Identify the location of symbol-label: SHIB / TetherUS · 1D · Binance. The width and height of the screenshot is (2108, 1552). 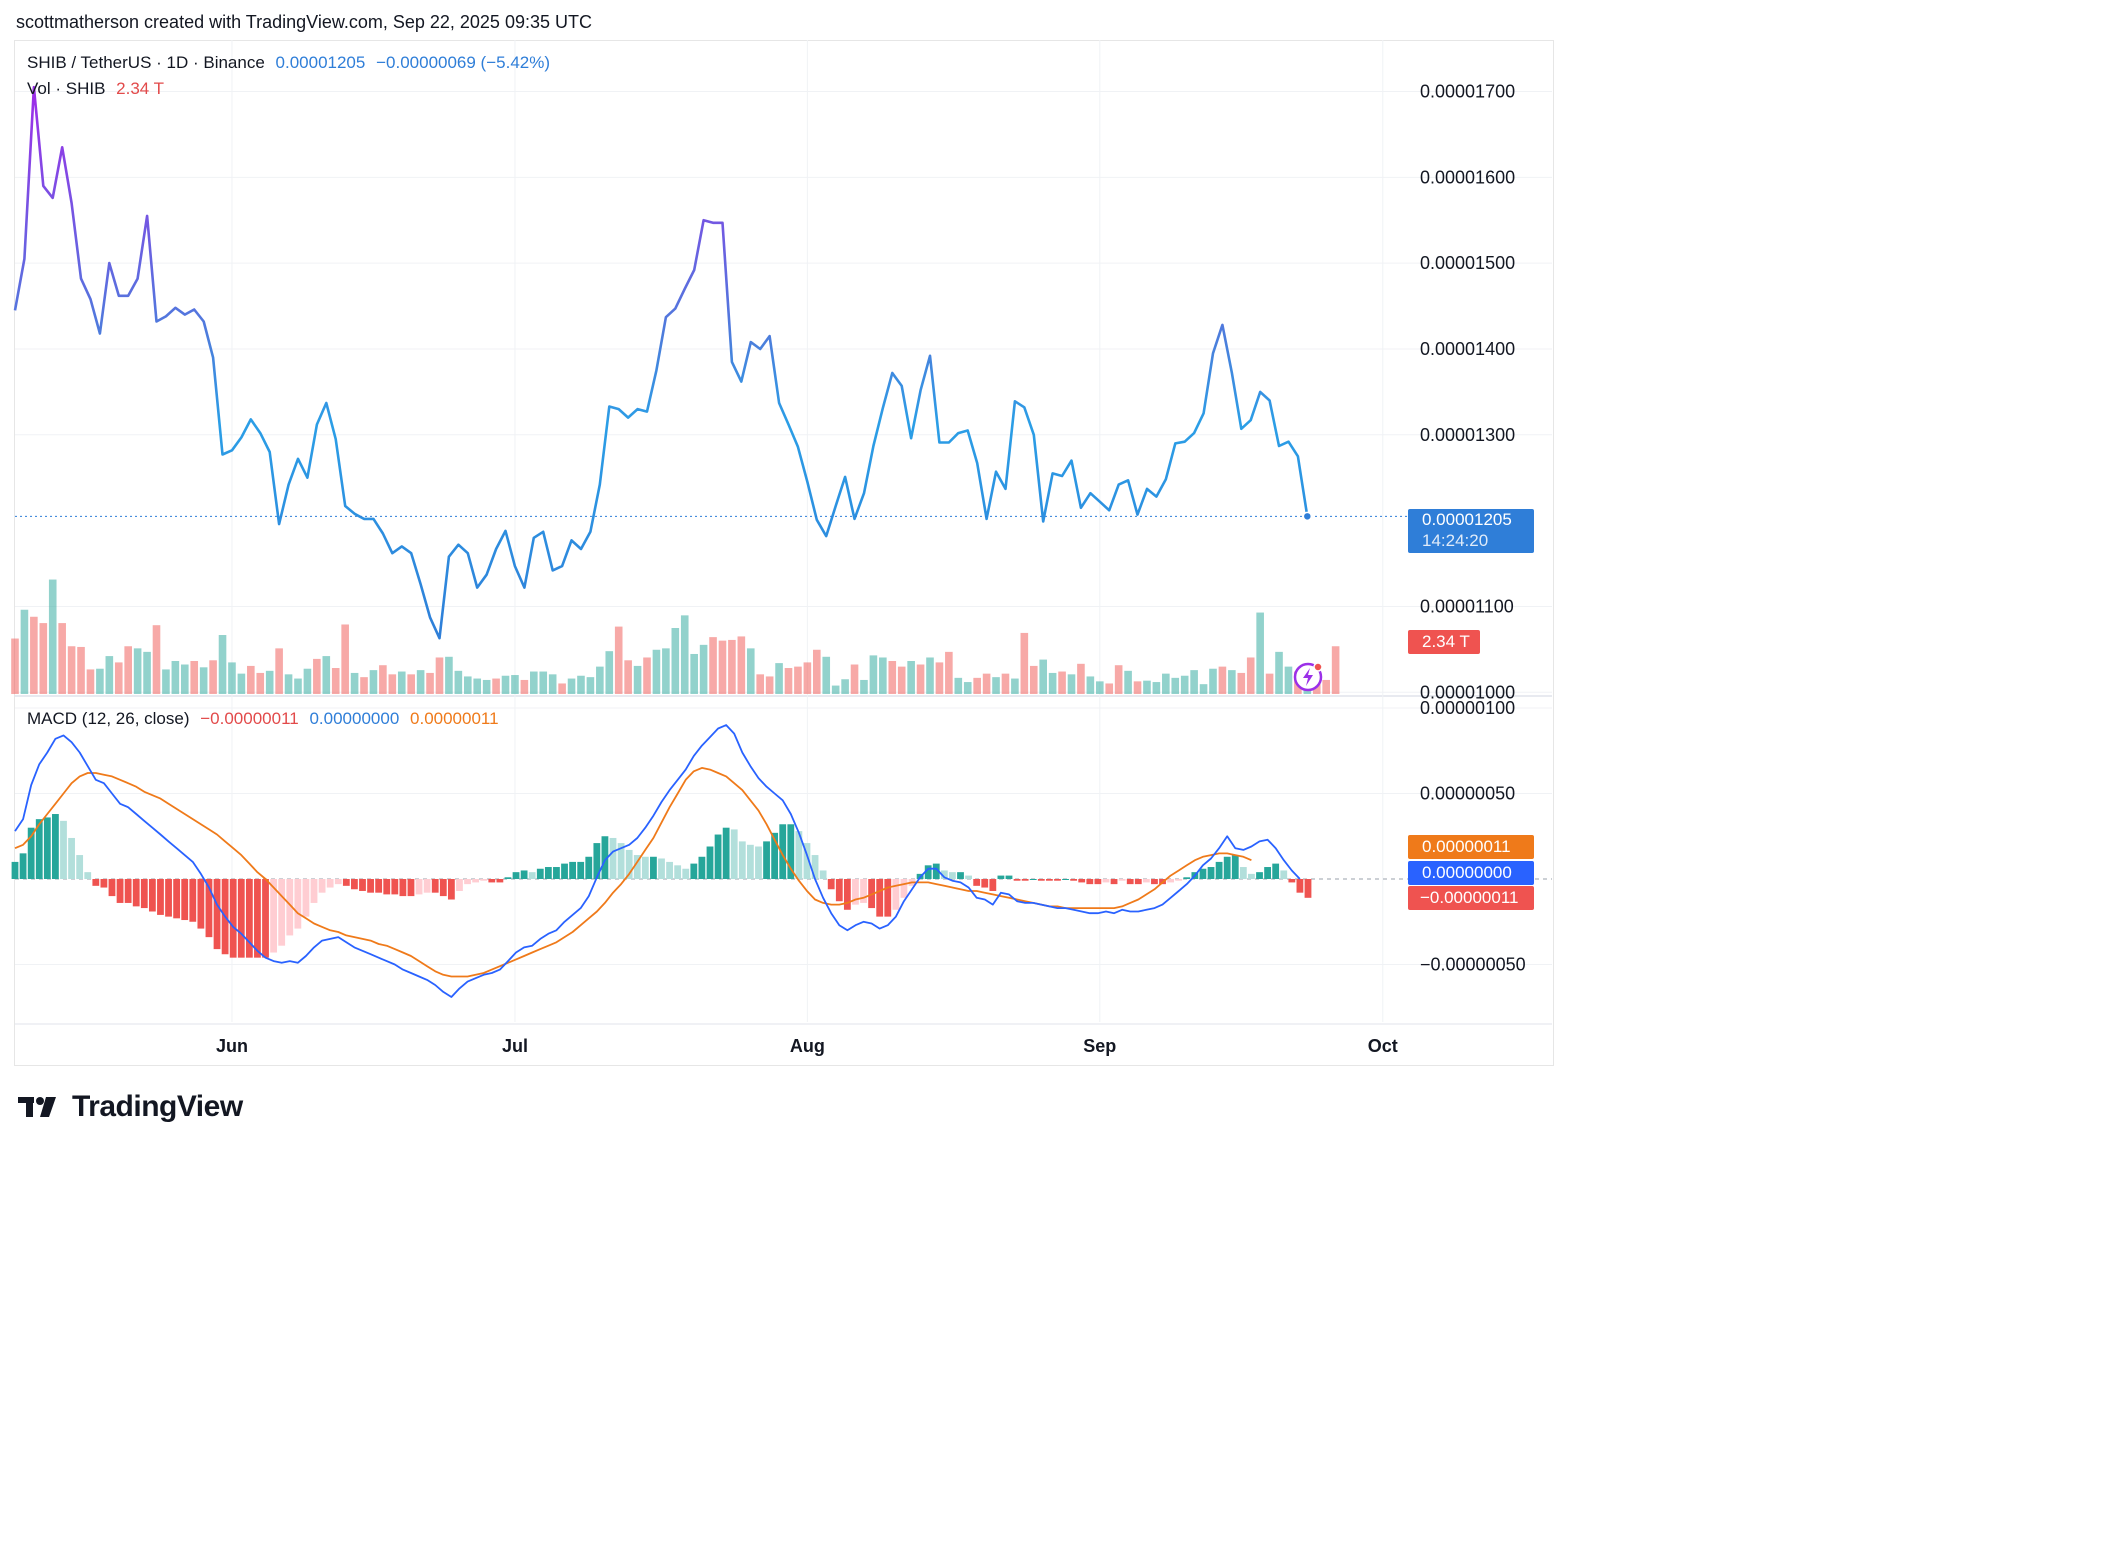
(146, 62).